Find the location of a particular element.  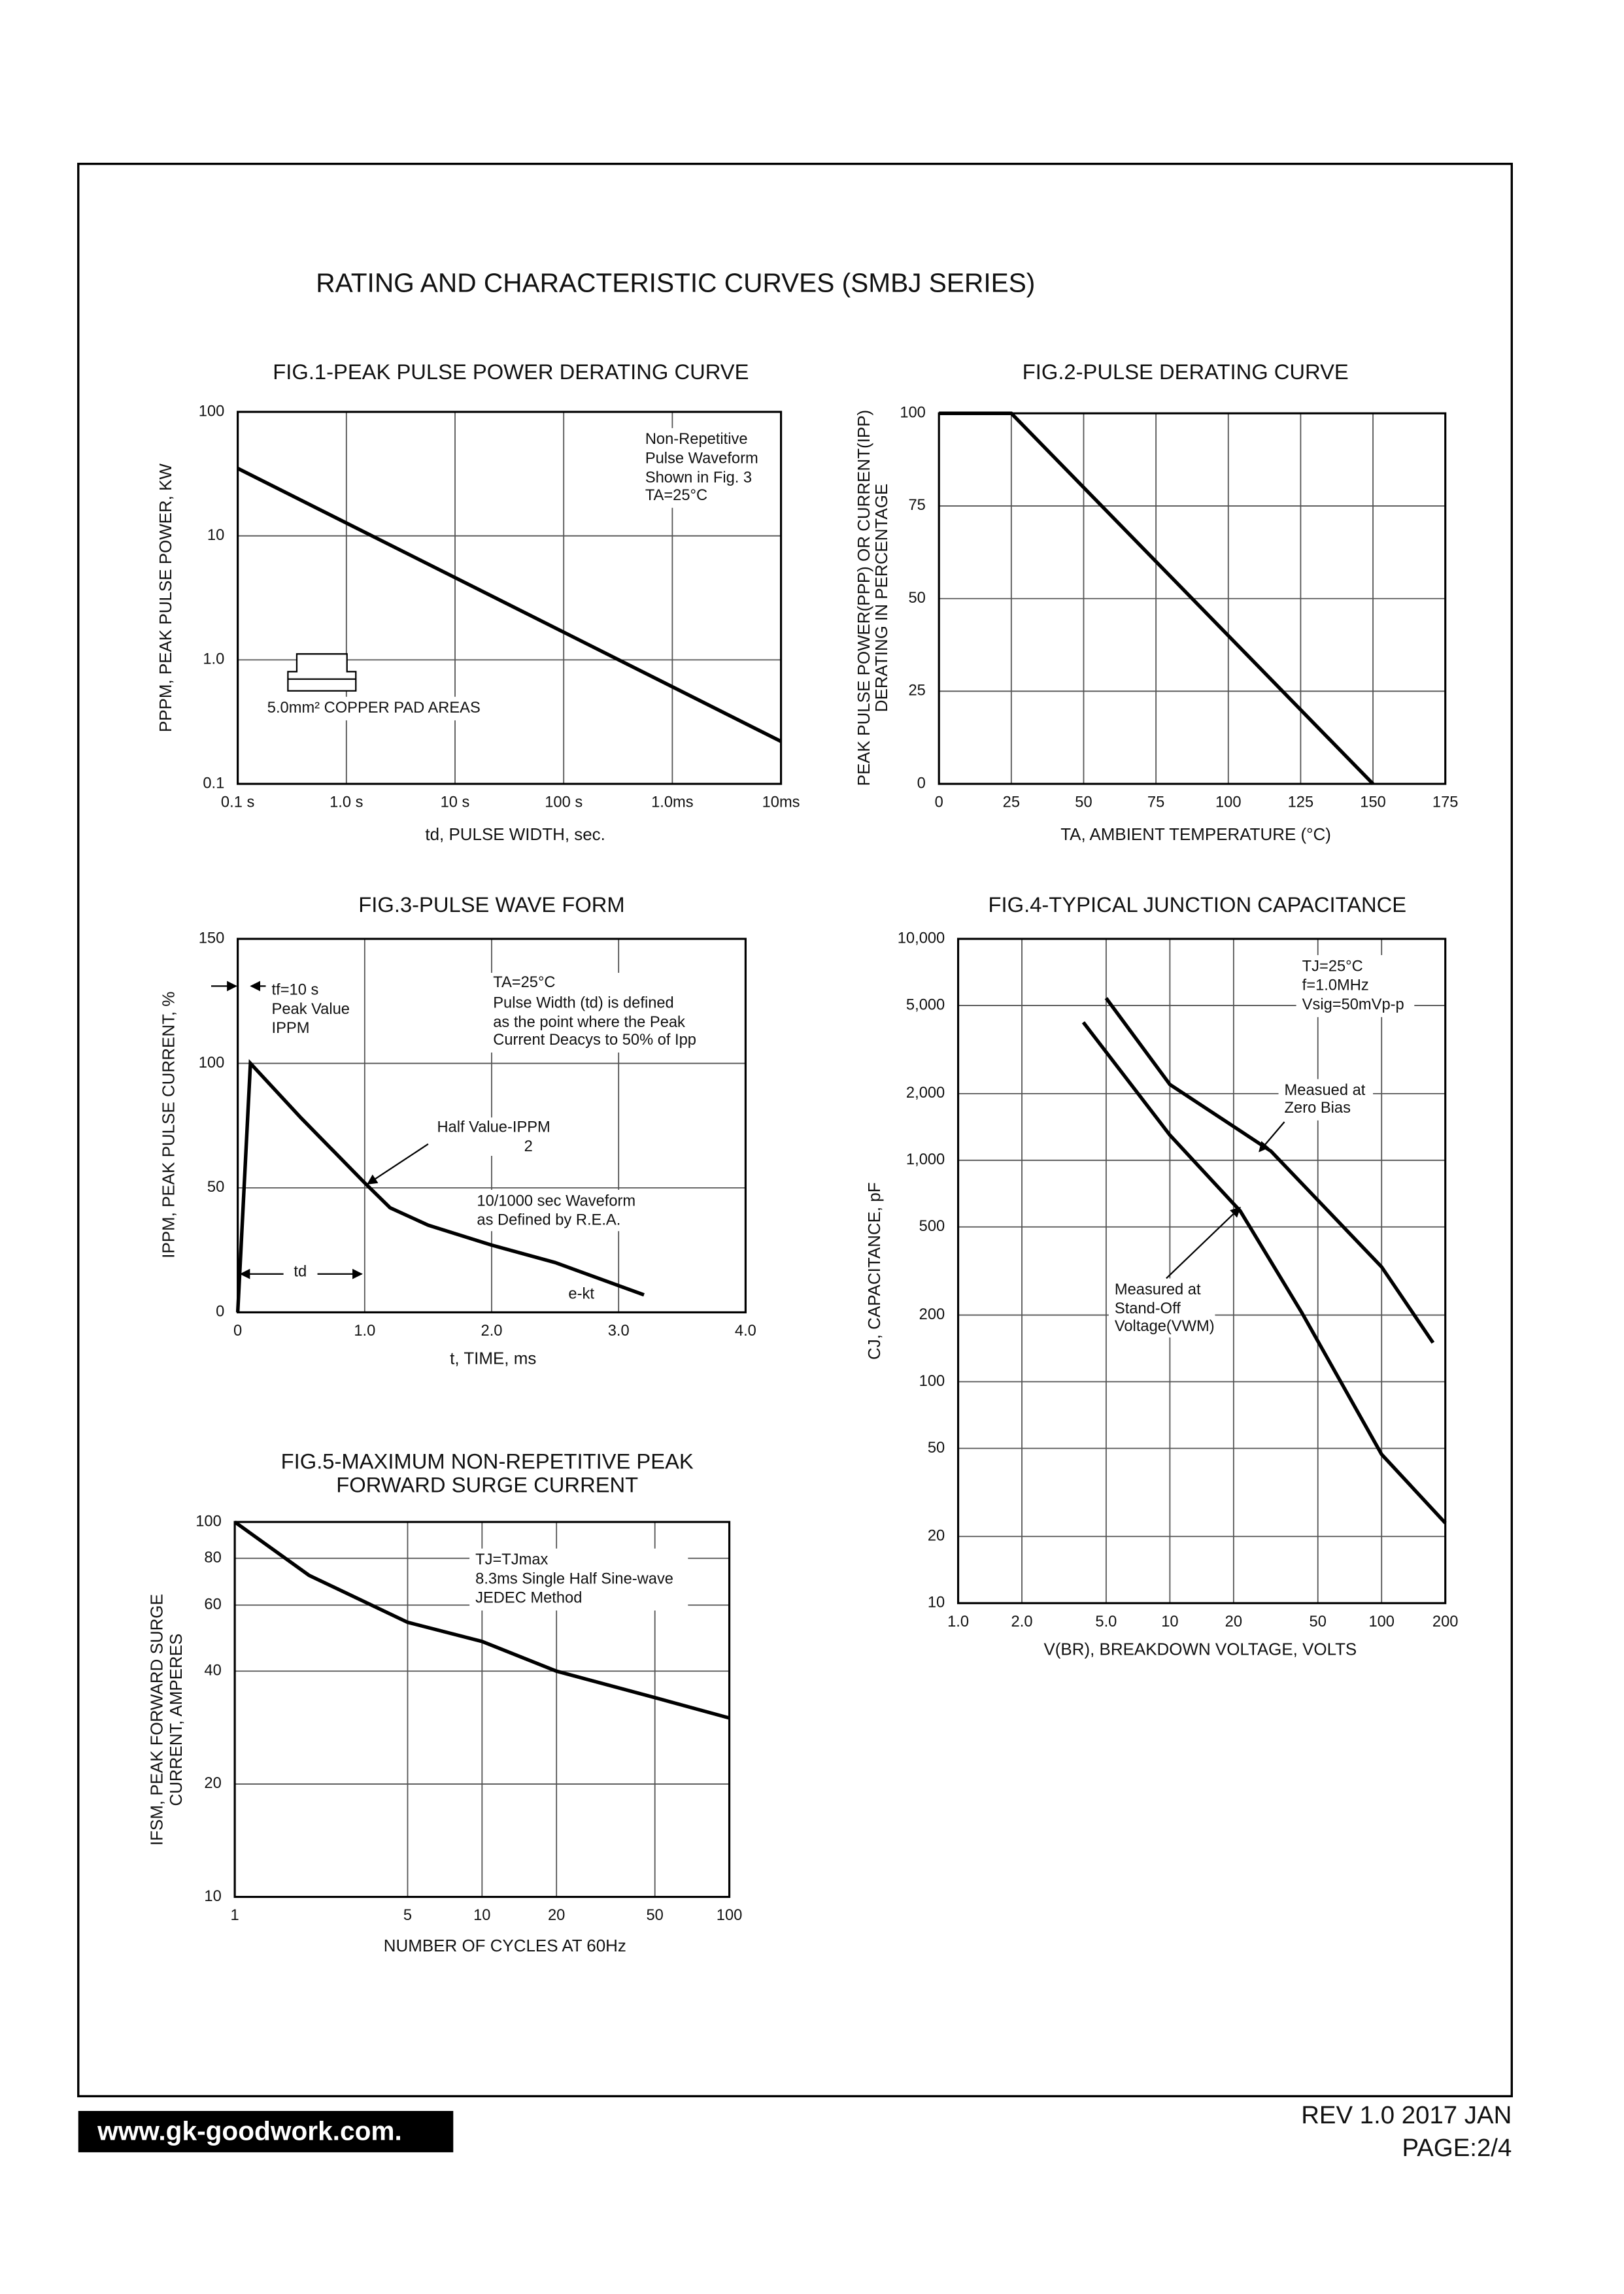

figure-title: FIG.2-PULSE DERATING CURVE is located at coordinates (1186, 372).